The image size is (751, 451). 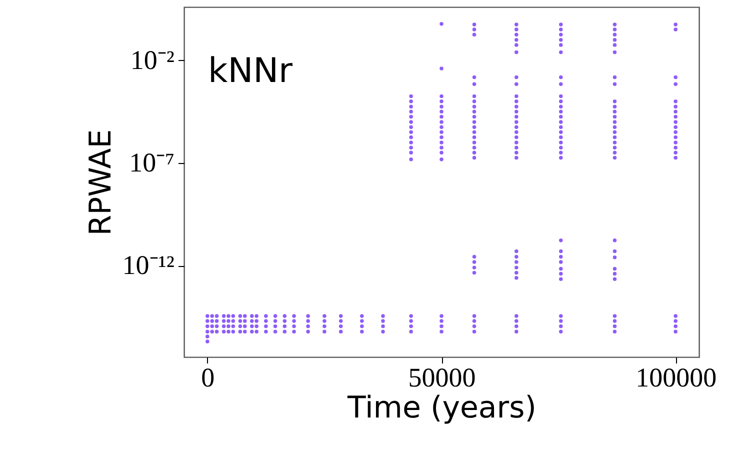 What do you see at coordinates (152, 59) in the screenshot?
I see `y-tick-label: 10⁻²` at bounding box center [152, 59].